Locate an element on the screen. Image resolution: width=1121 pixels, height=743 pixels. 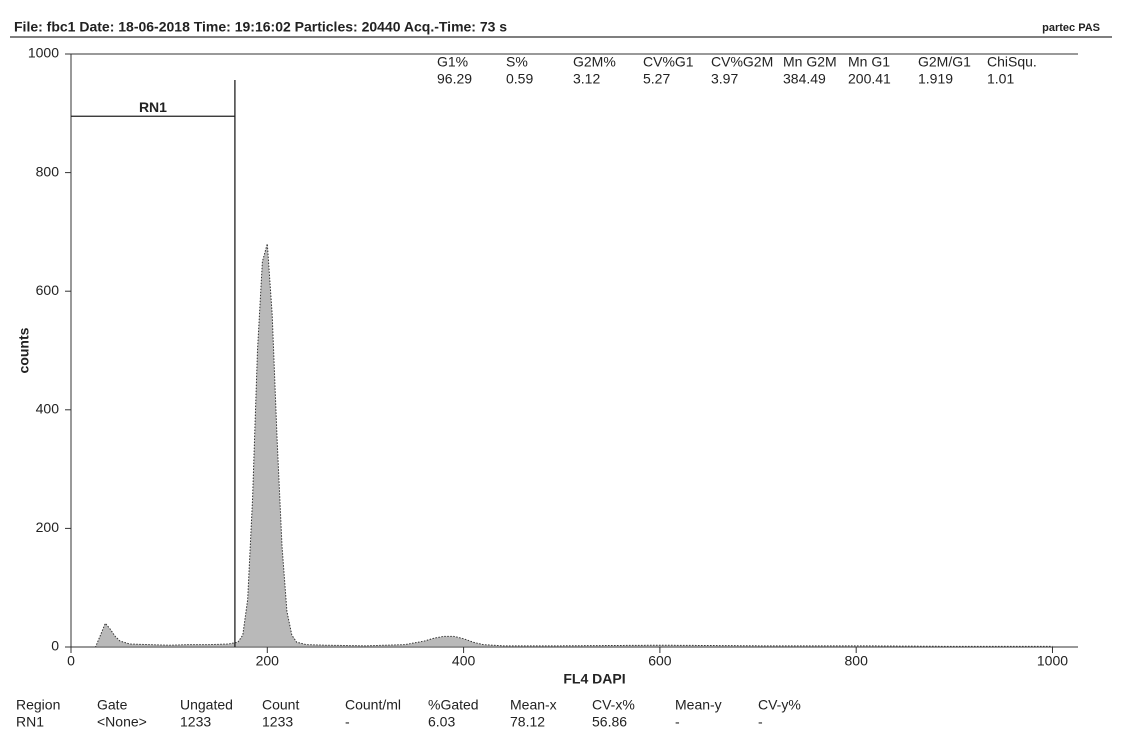
table-header: %Gated is located at coordinates (453, 705).